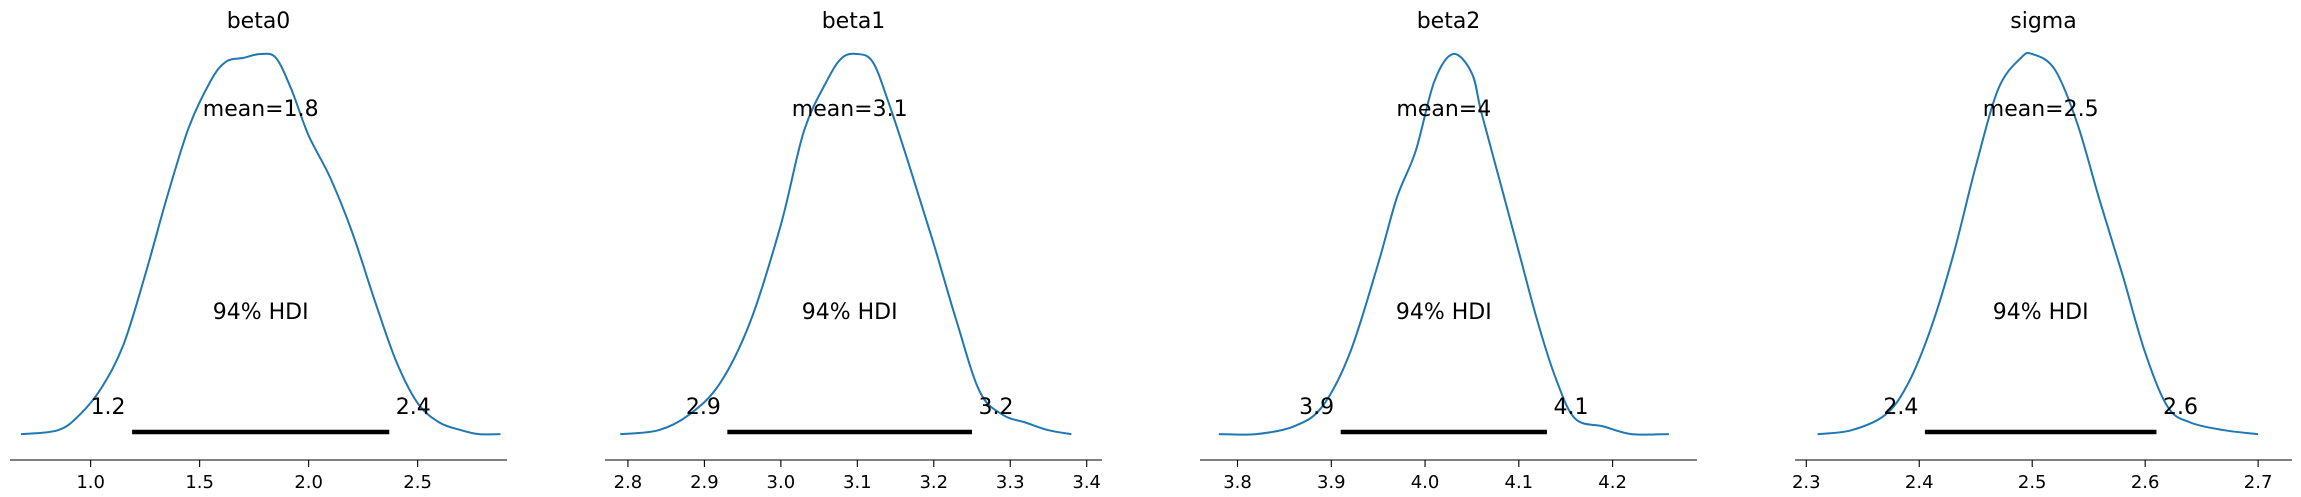 Image resolution: width=2301 pixels, height=497 pixels. Describe the element at coordinates (1519, 482) in the screenshot. I see `x-tick-label: 4.1` at that location.